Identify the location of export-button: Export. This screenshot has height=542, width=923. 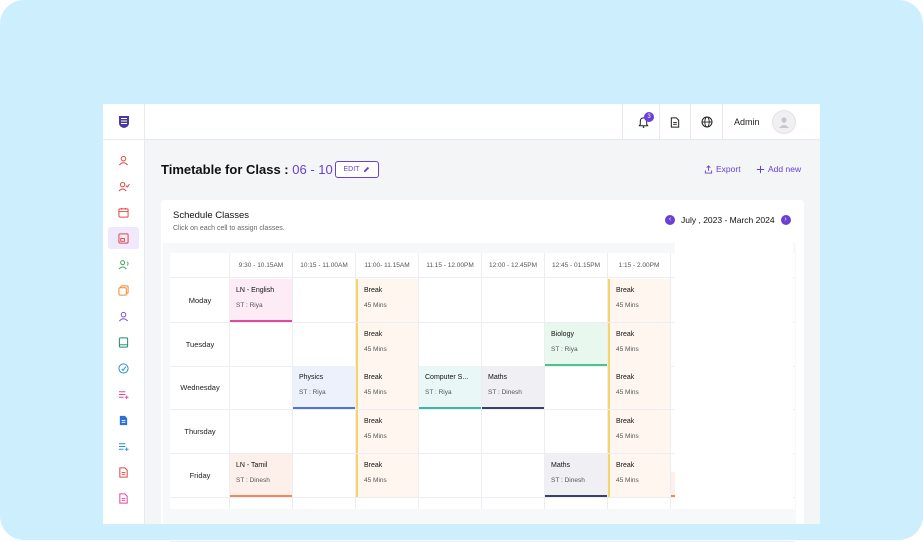
(722, 169).